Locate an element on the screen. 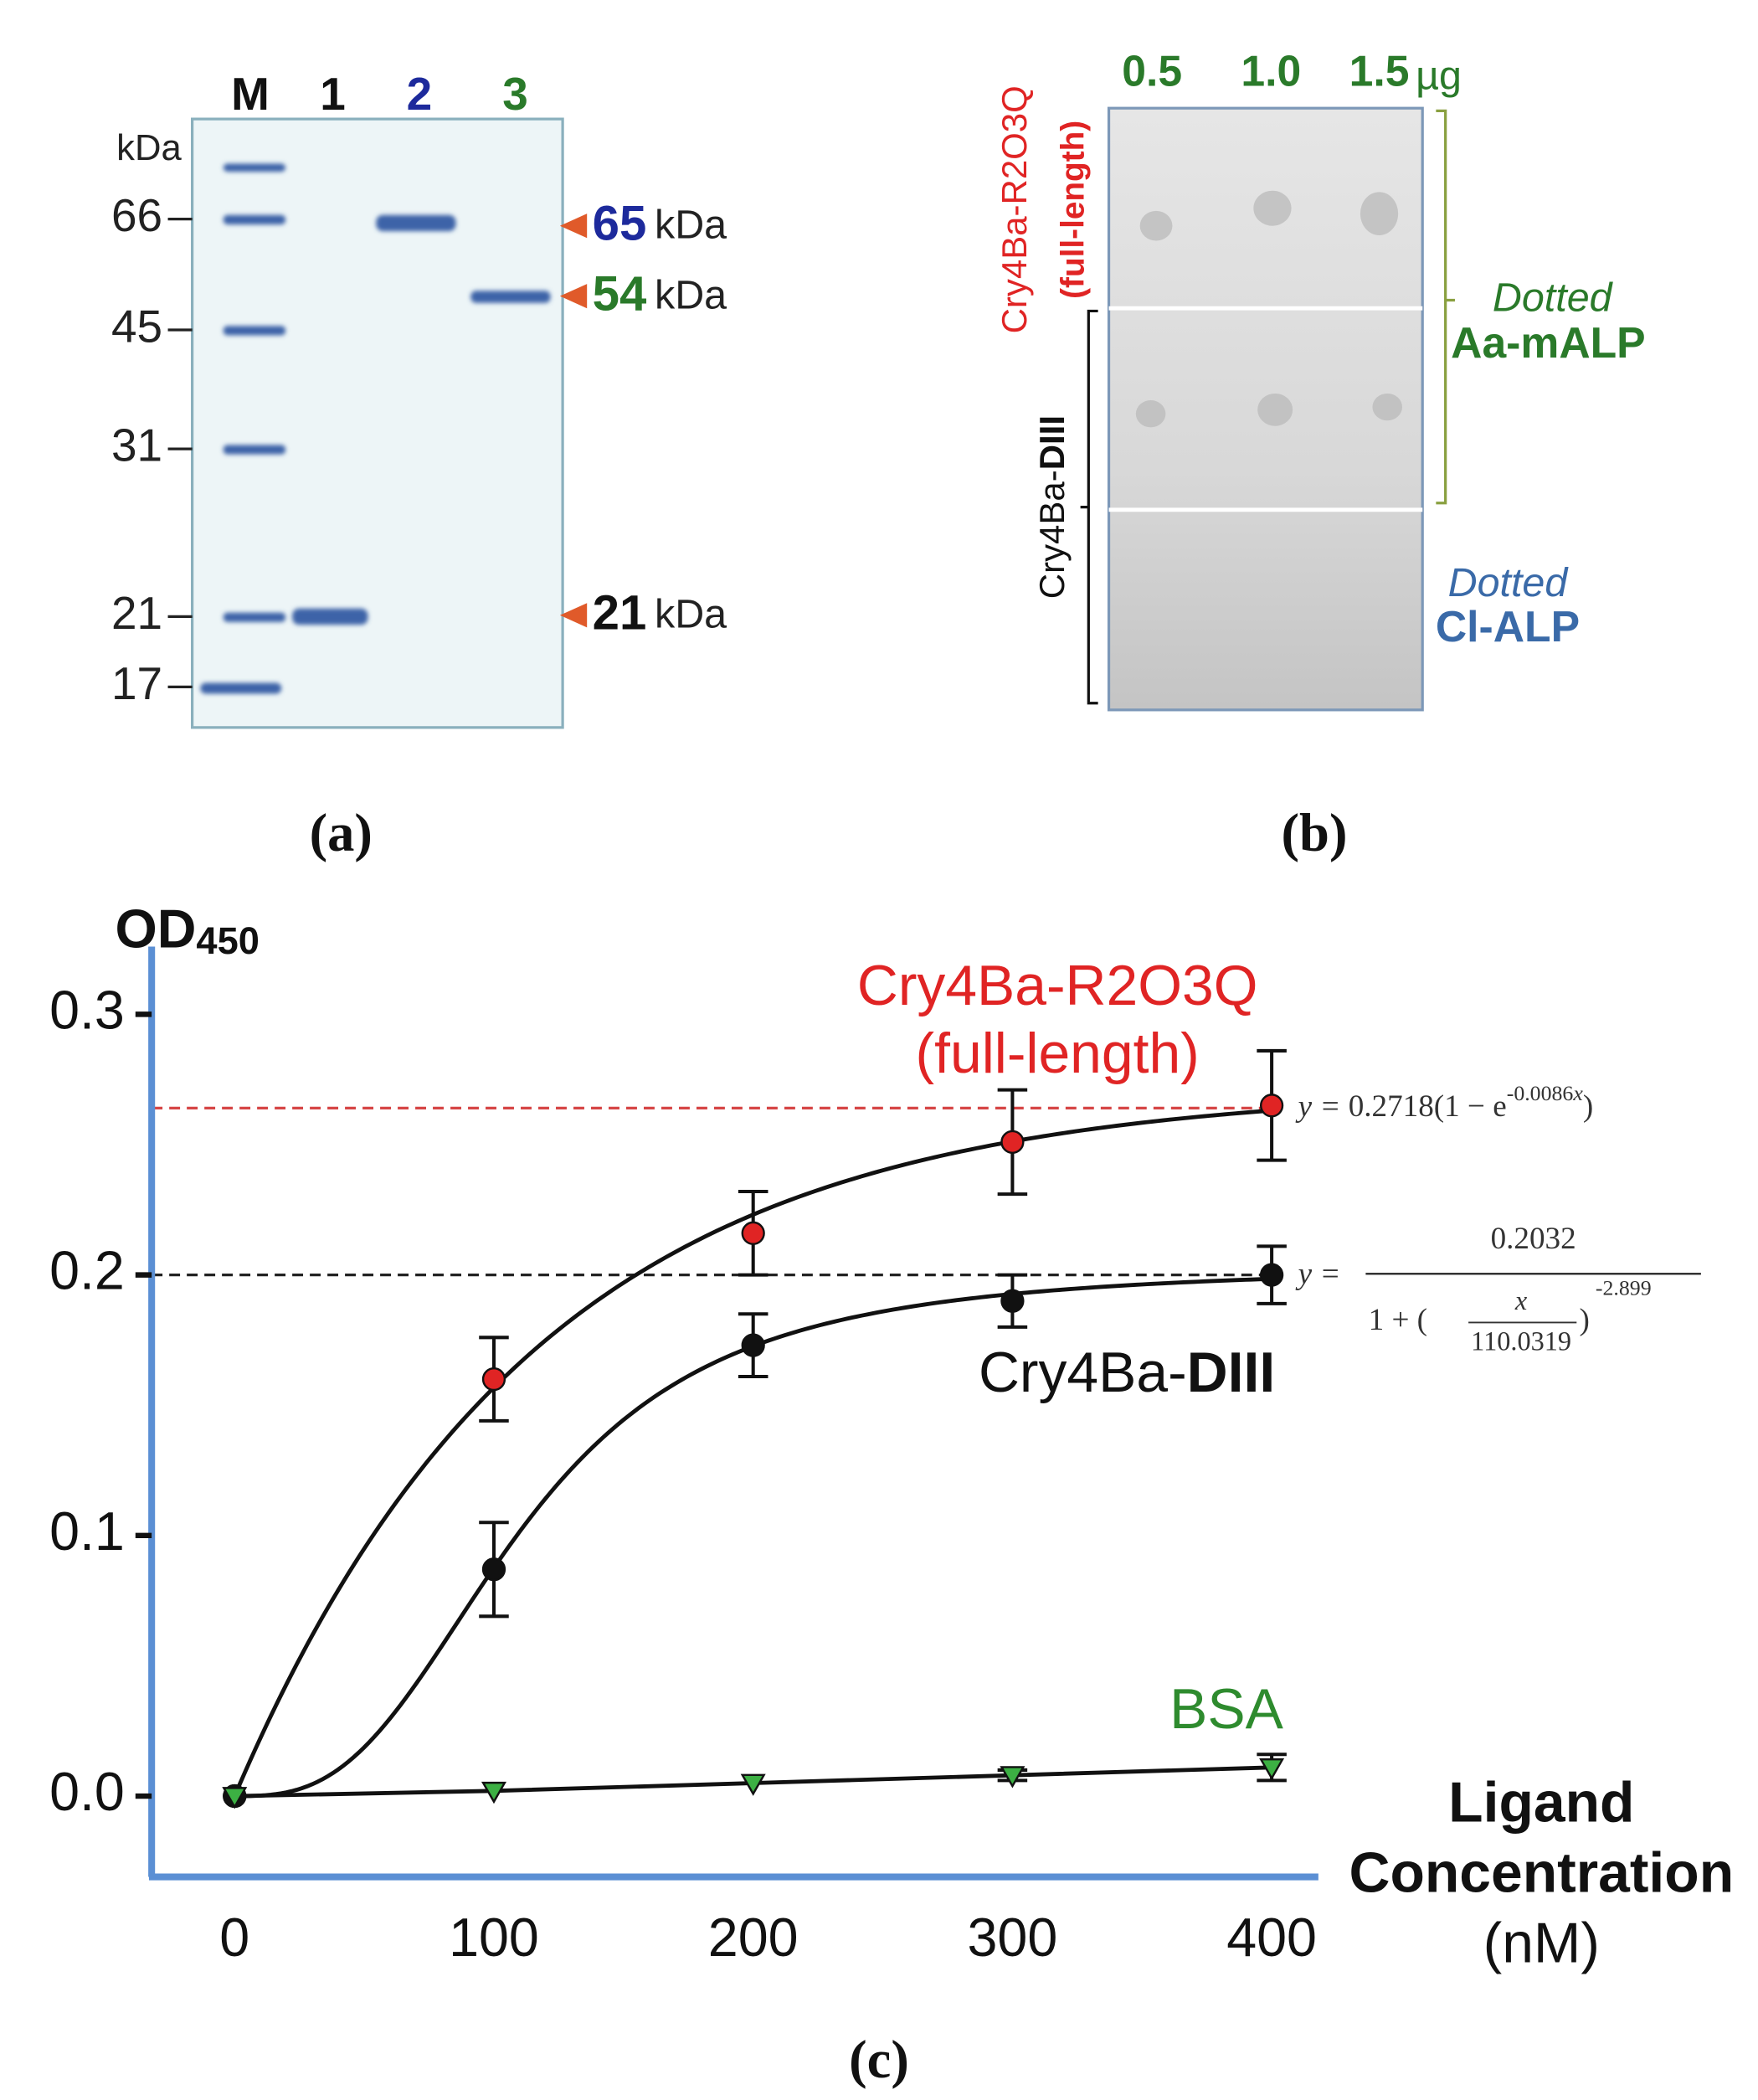  x-tick-label: 300 is located at coordinates (1013, 1938).